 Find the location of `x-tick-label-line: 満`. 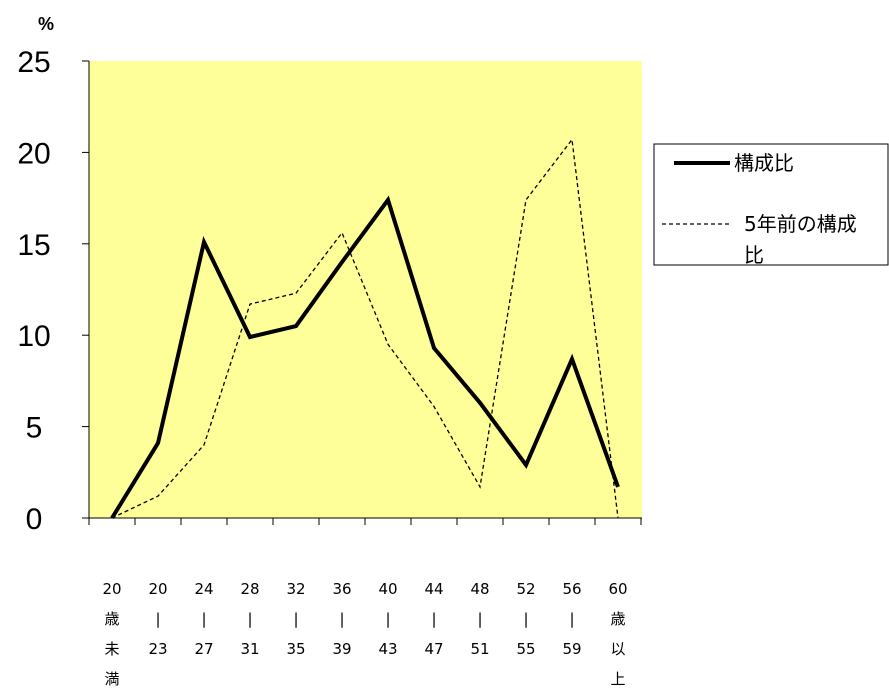

x-tick-label-line: 満 is located at coordinates (111, 679).